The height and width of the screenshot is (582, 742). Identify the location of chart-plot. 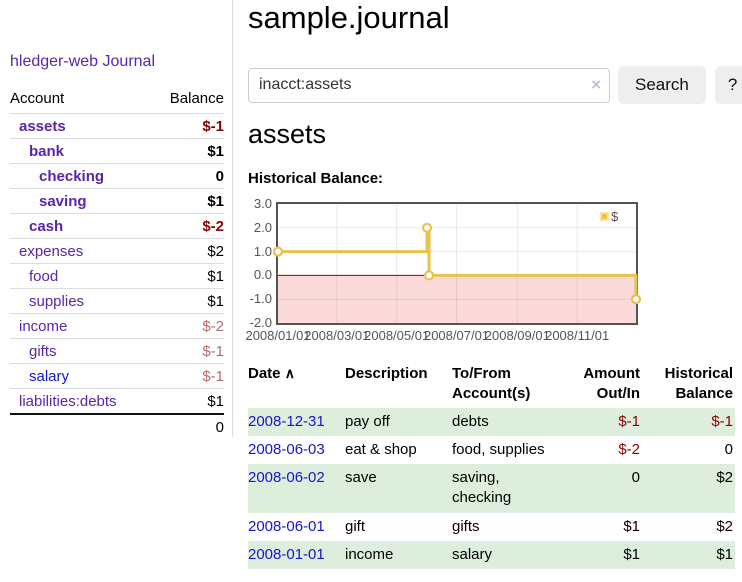
(457, 263).